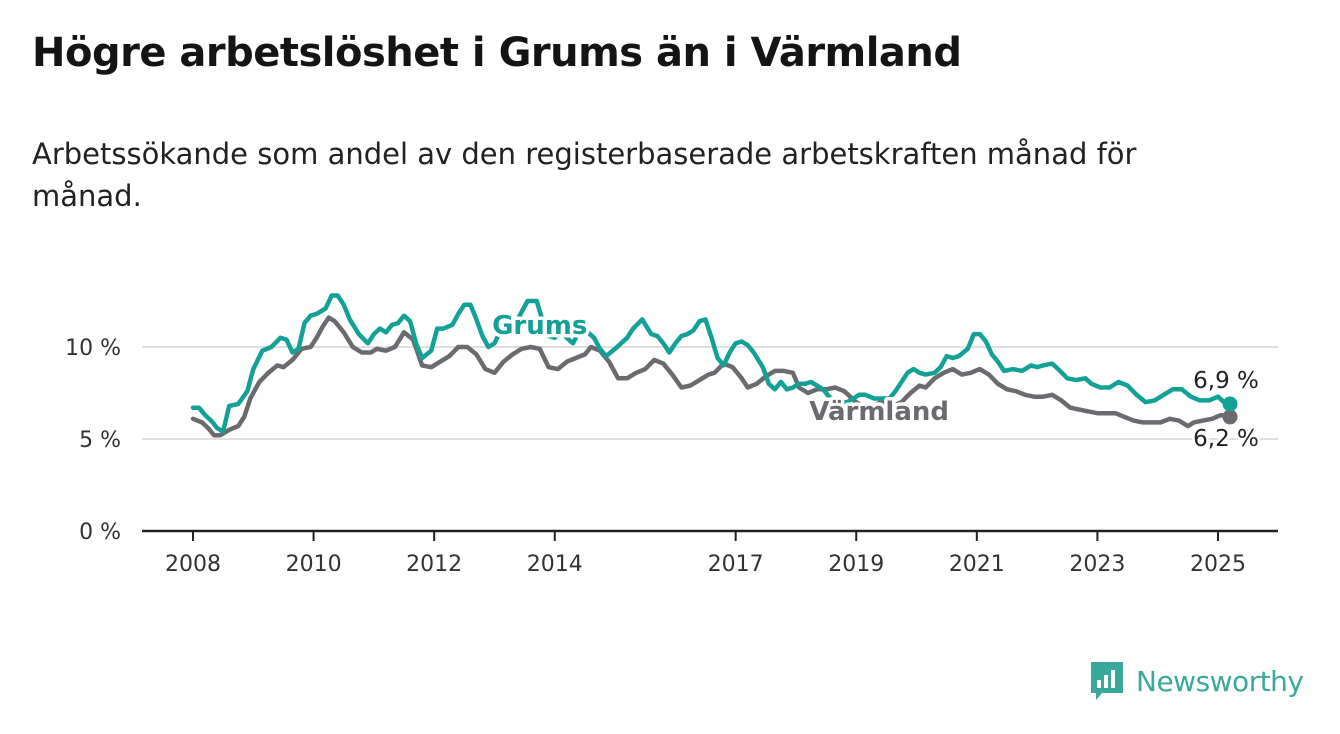 The width and height of the screenshot is (1340, 734). Describe the element at coordinates (1218, 564) in the screenshot. I see `x-tick-label: 2025` at that location.